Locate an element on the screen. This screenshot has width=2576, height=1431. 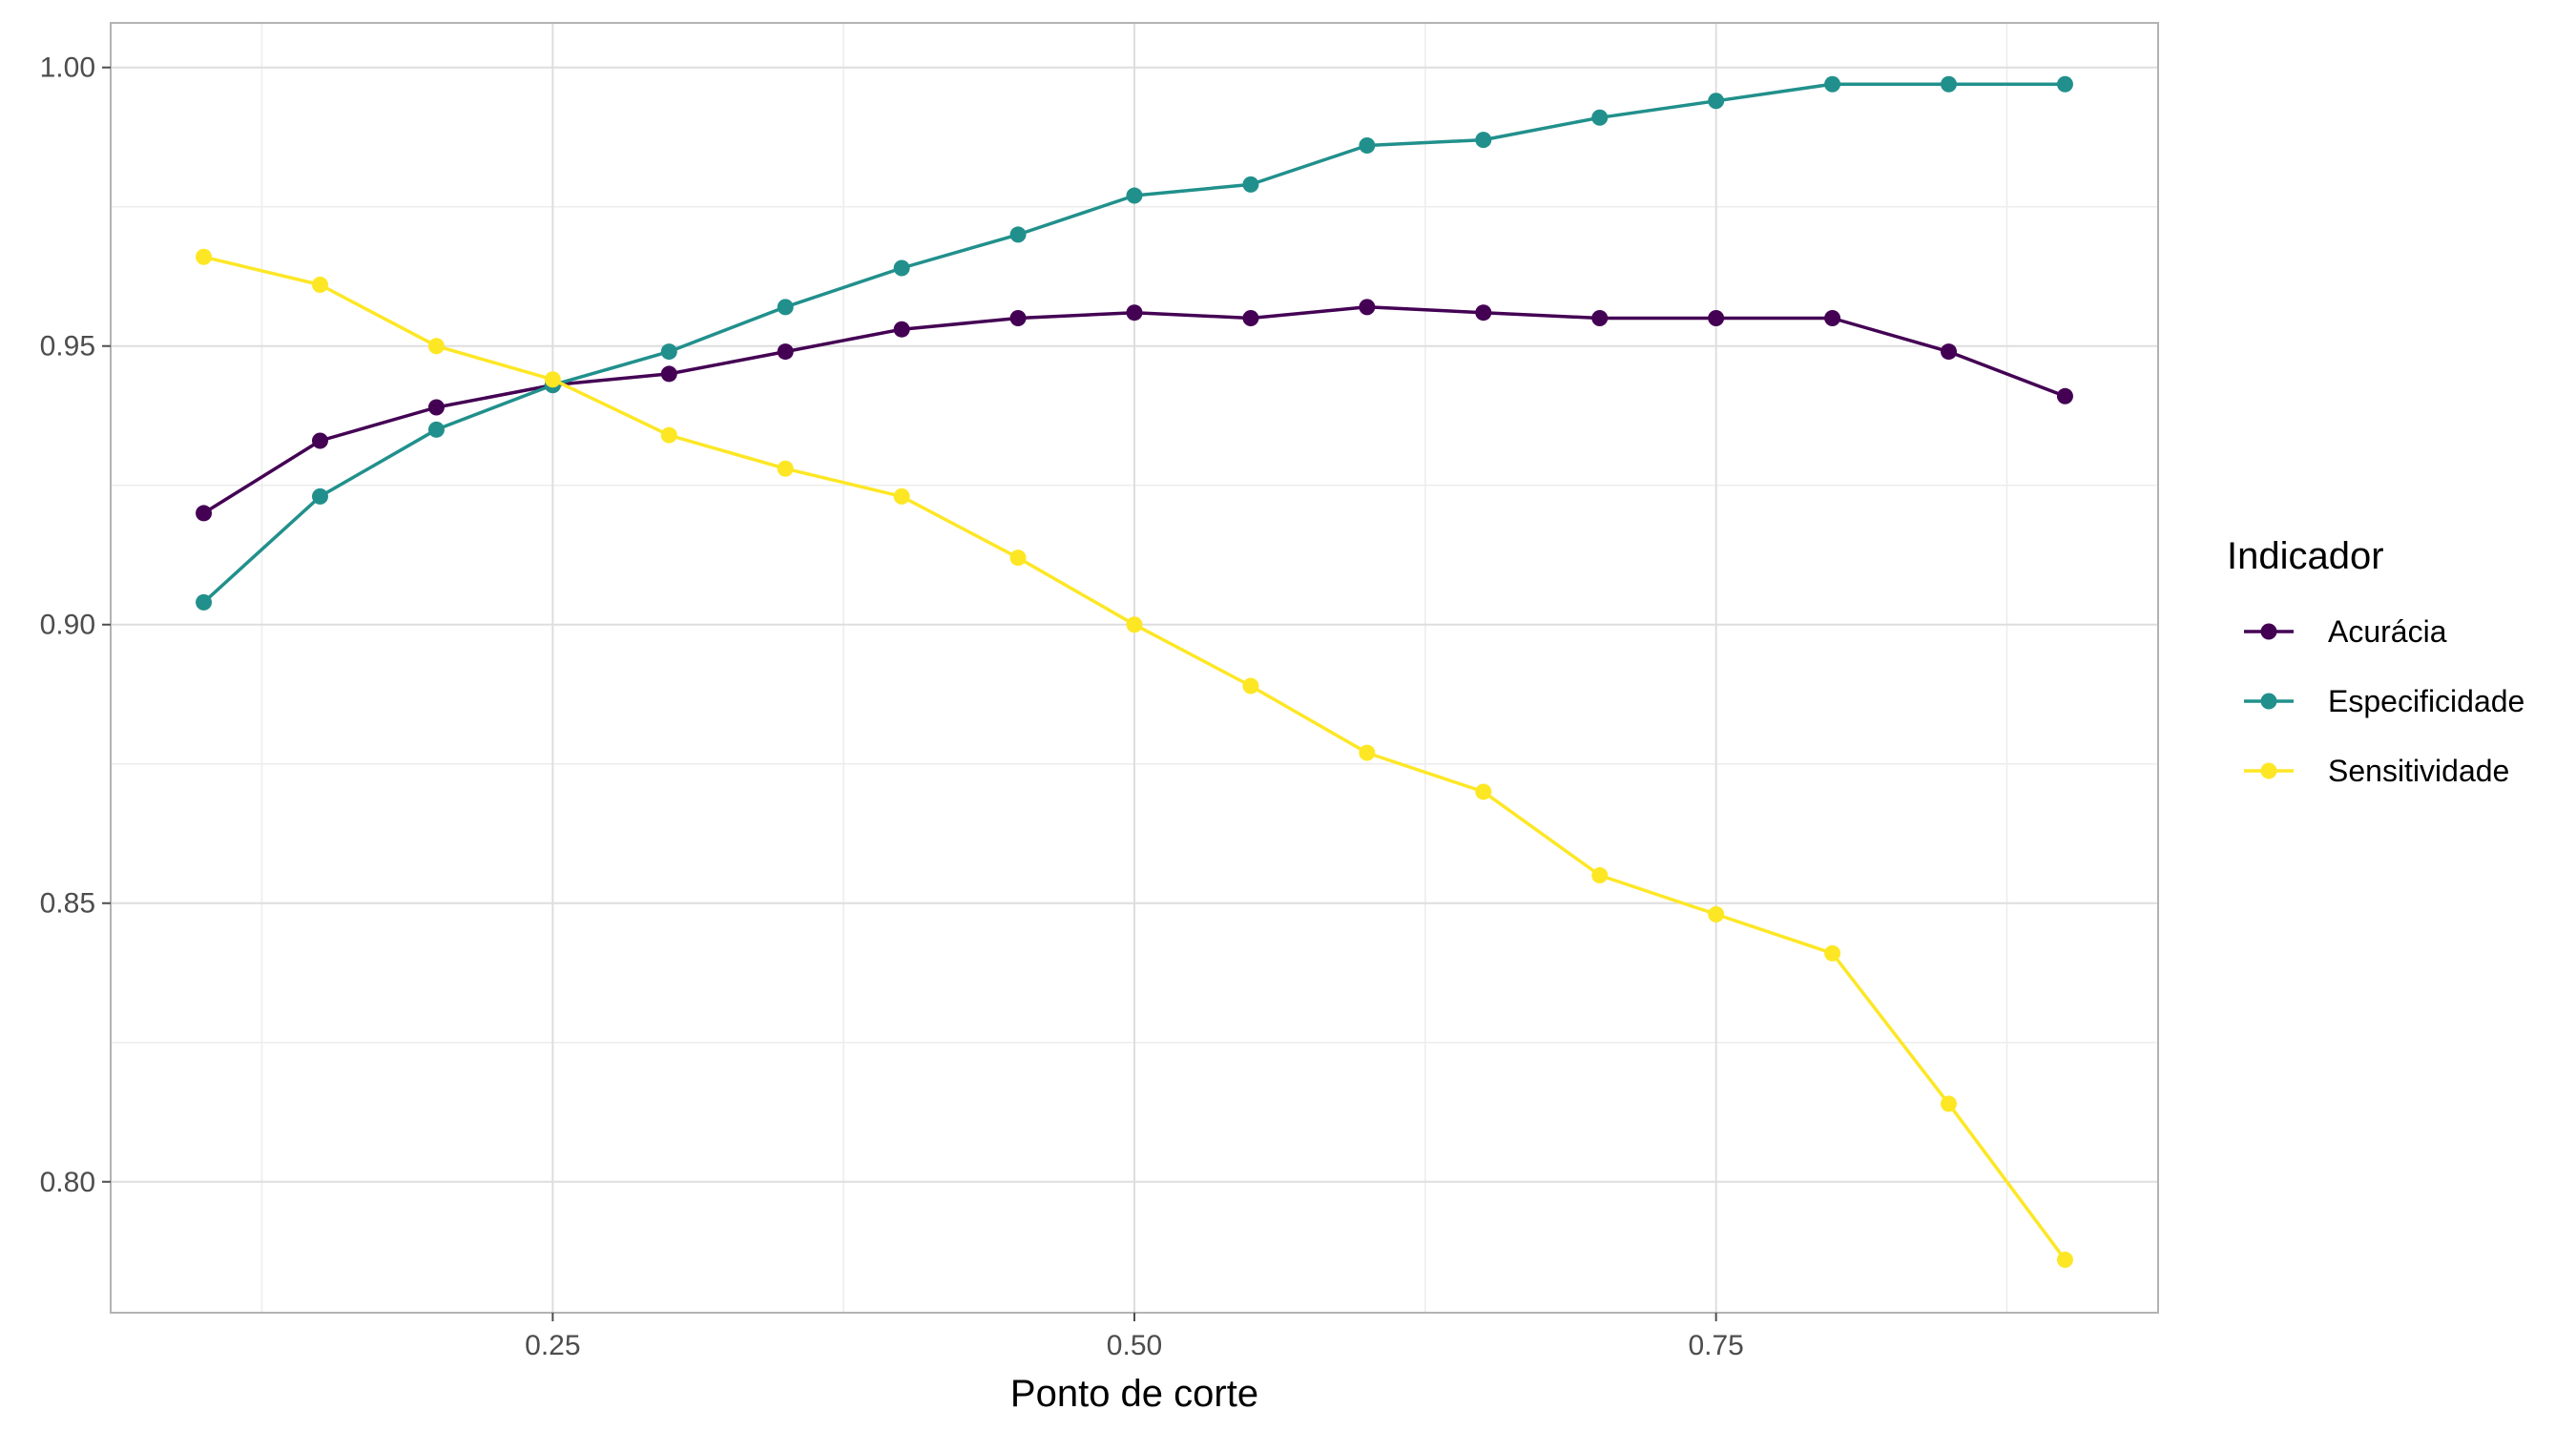
y-tick-label: 0.85 is located at coordinates (67, 904).